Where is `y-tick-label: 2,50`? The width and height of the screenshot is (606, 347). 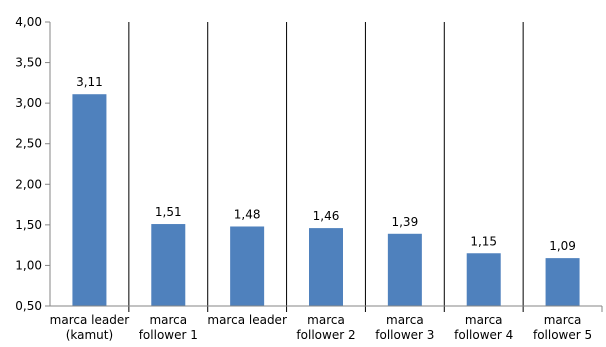 y-tick-label: 2,50 is located at coordinates (28, 144).